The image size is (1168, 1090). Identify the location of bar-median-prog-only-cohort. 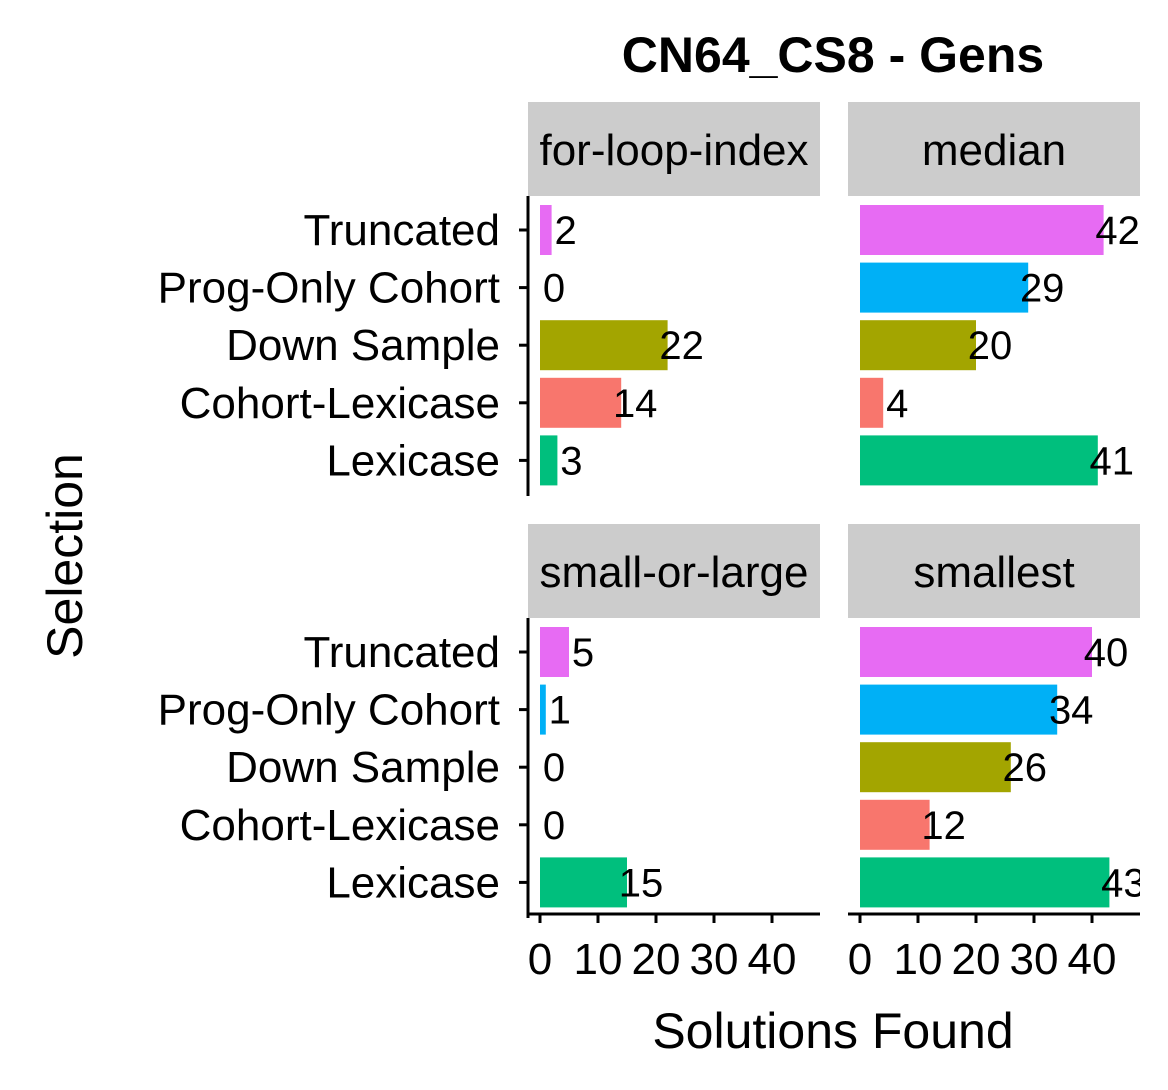
(944, 287).